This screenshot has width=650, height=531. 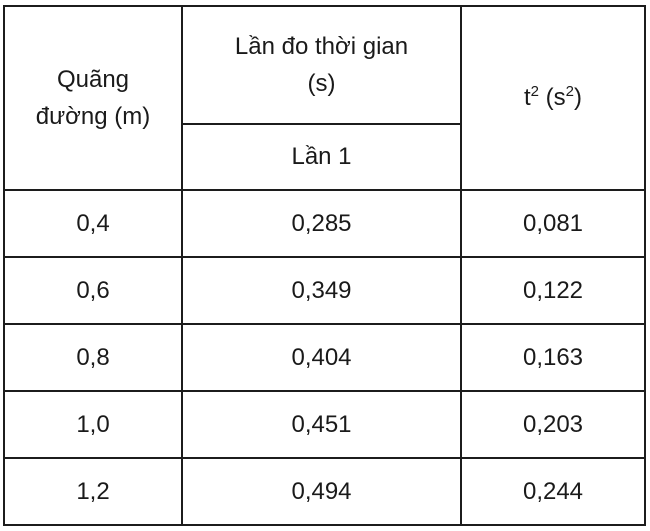 I want to click on cell-time: 0,494, so click(x=321, y=491).